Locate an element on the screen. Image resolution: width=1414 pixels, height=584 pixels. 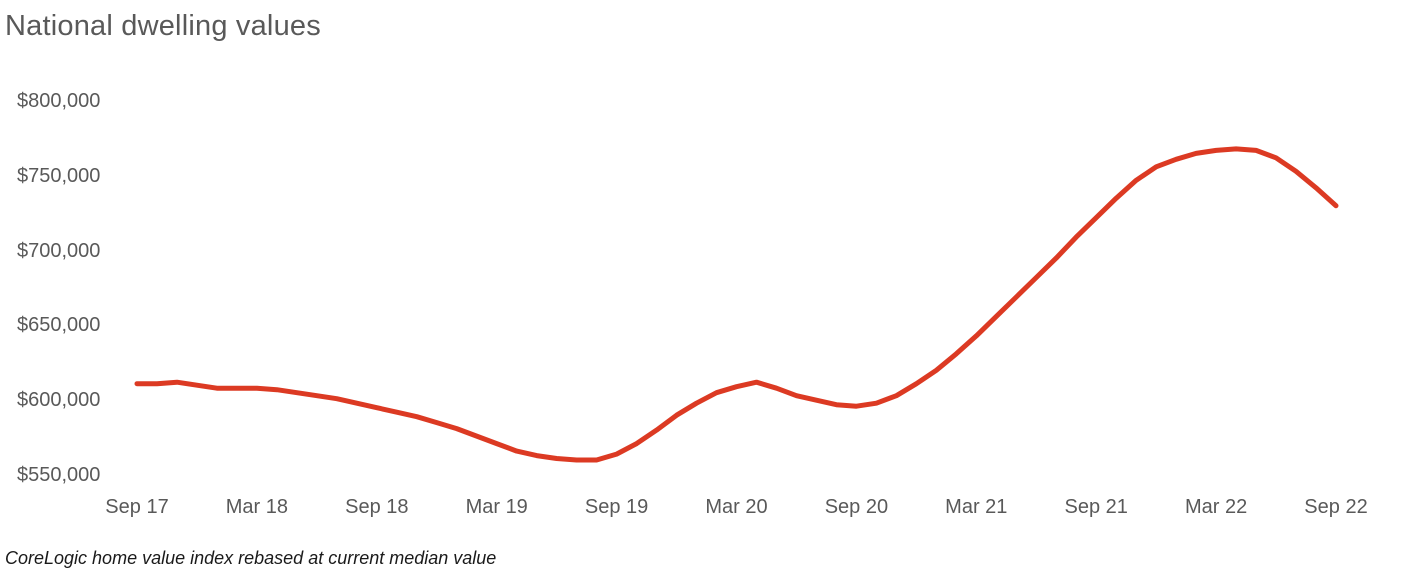
y-axis-label: $600,000 is located at coordinates (59, 400).